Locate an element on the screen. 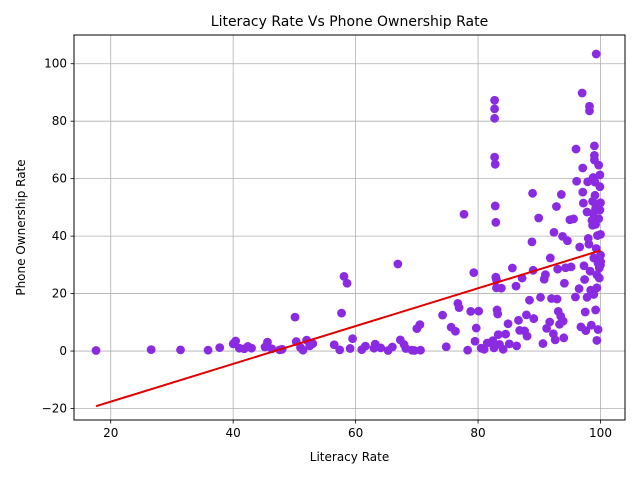 This screenshot has height=480, width=640. y-tick-label: 80 is located at coordinates (59, 121).